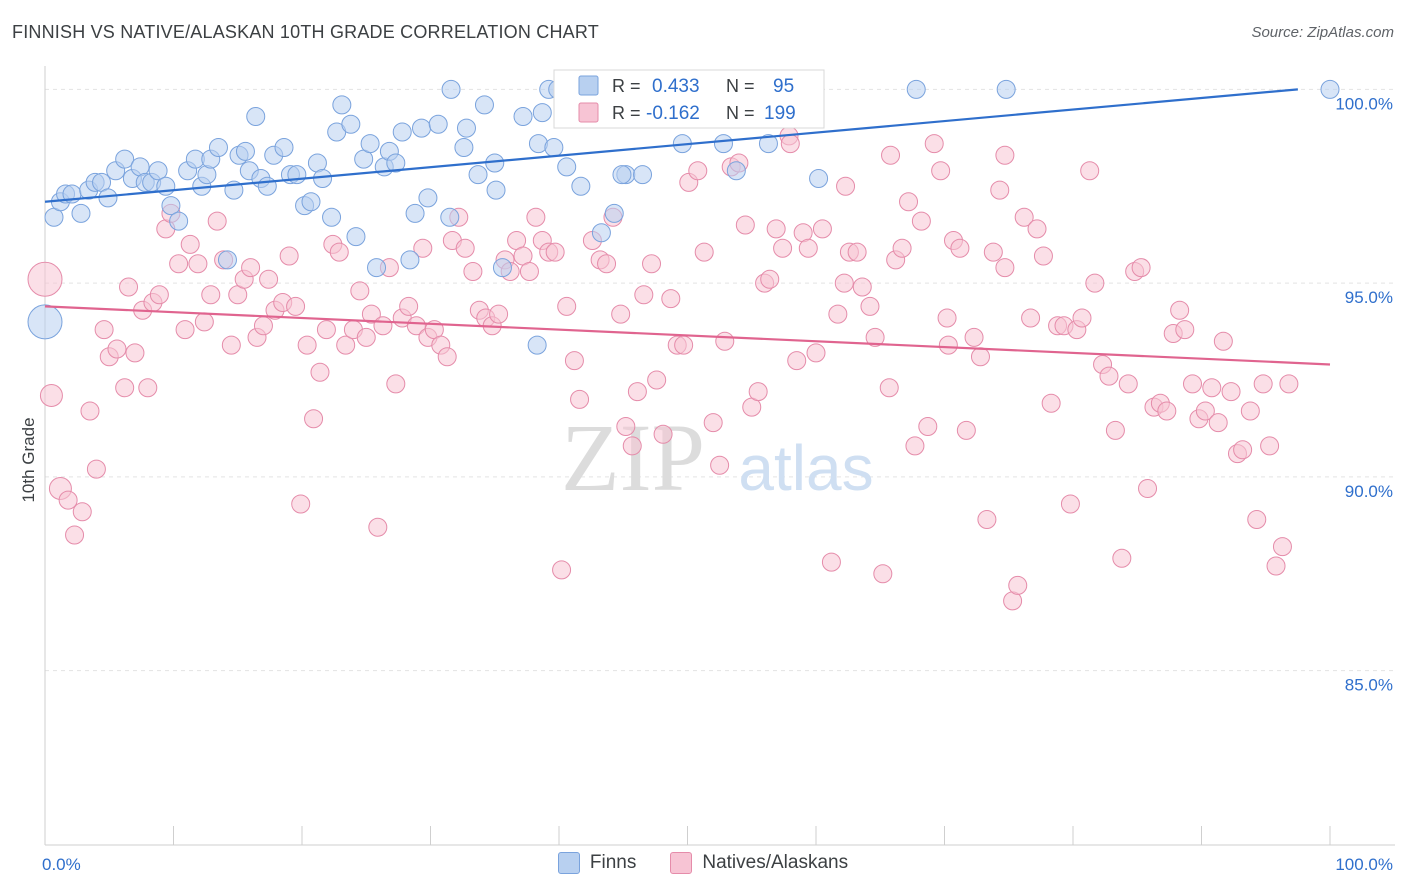  I want to click on legend-swatch-natives, so click(681, 863).